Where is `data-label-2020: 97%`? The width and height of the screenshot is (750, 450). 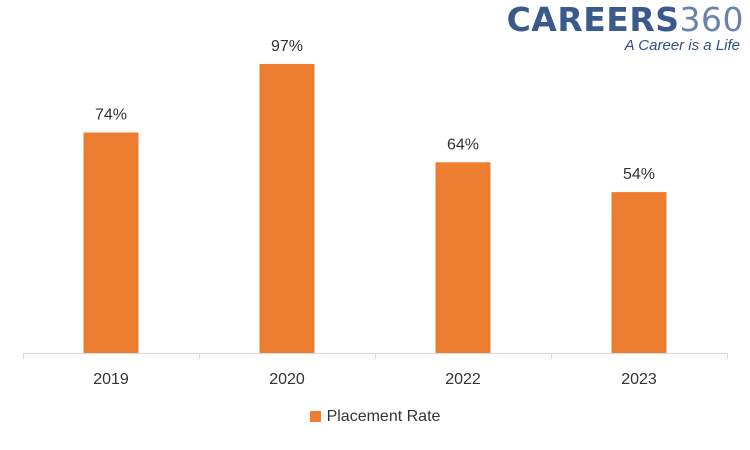
data-label-2020: 97% is located at coordinates (287, 46).